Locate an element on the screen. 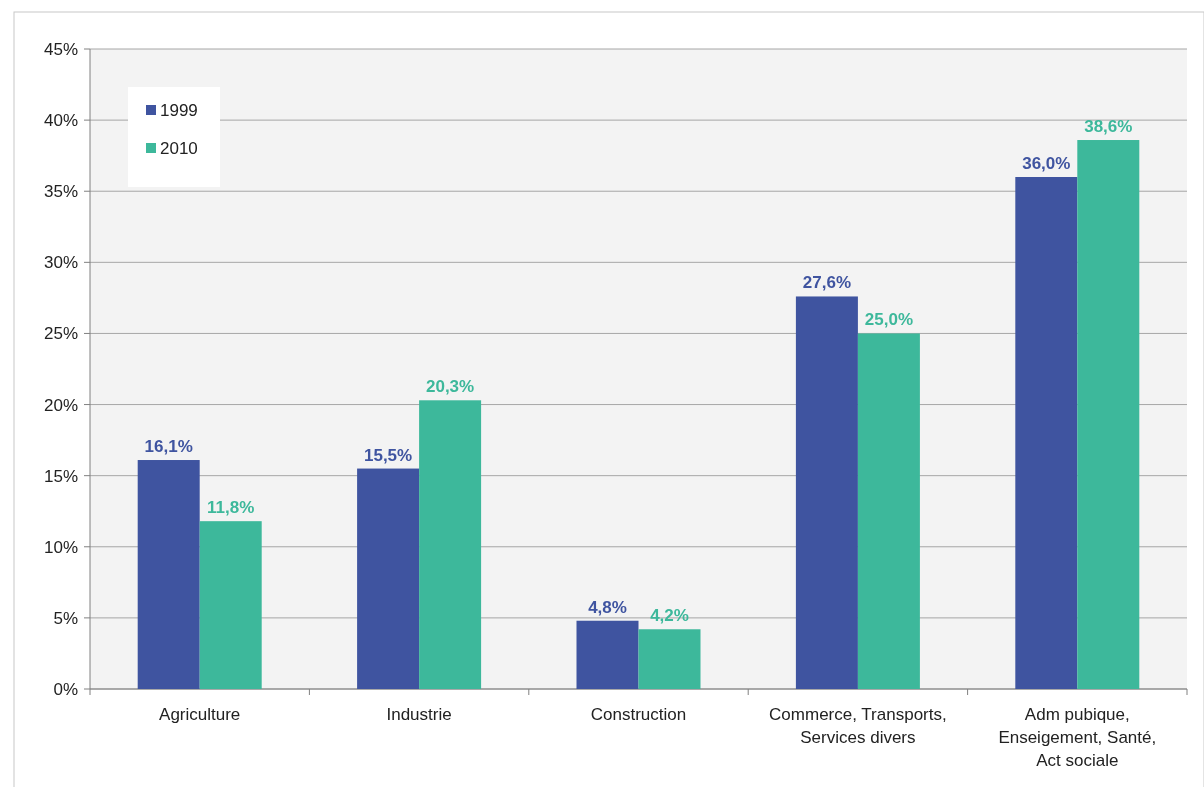 The height and width of the screenshot is (787, 1204). x-tick-label: Construction is located at coordinates (638, 714).